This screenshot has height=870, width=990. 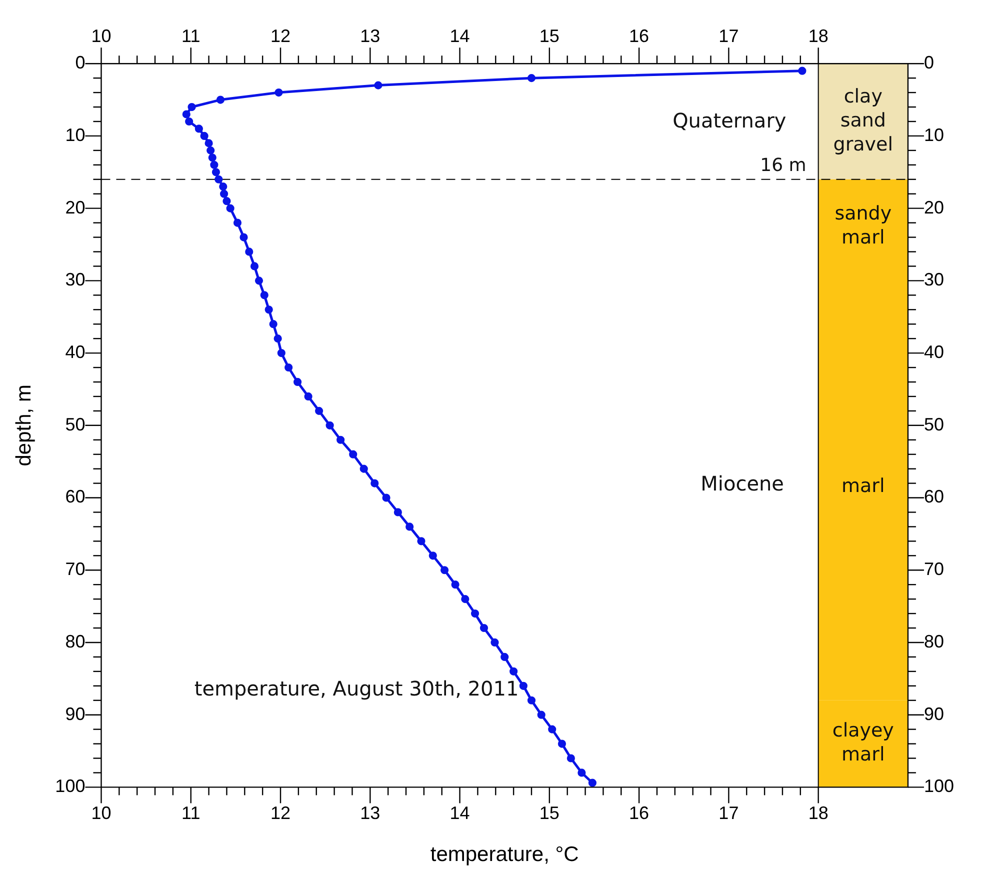 What do you see at coordinates (729, 120) in the screenshot?
I see `annotation: Quaternary` at bounding box center [729, 120].